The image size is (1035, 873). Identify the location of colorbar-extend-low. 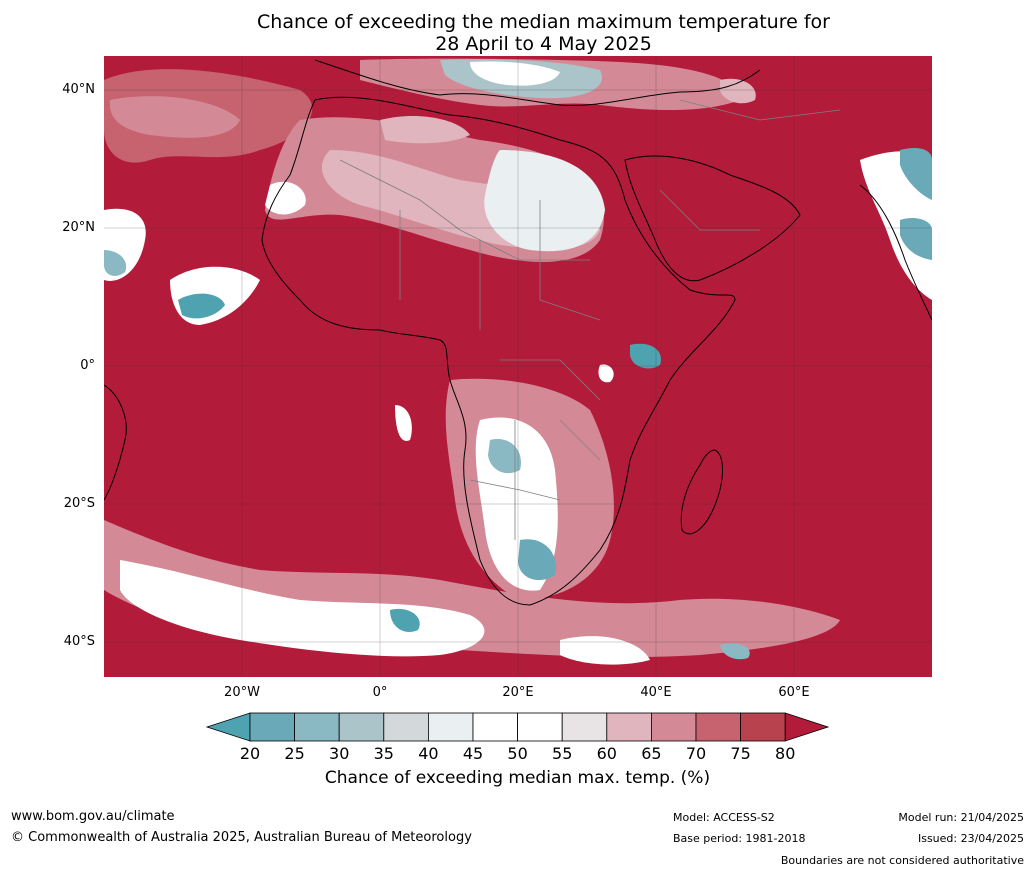
(228, 727).